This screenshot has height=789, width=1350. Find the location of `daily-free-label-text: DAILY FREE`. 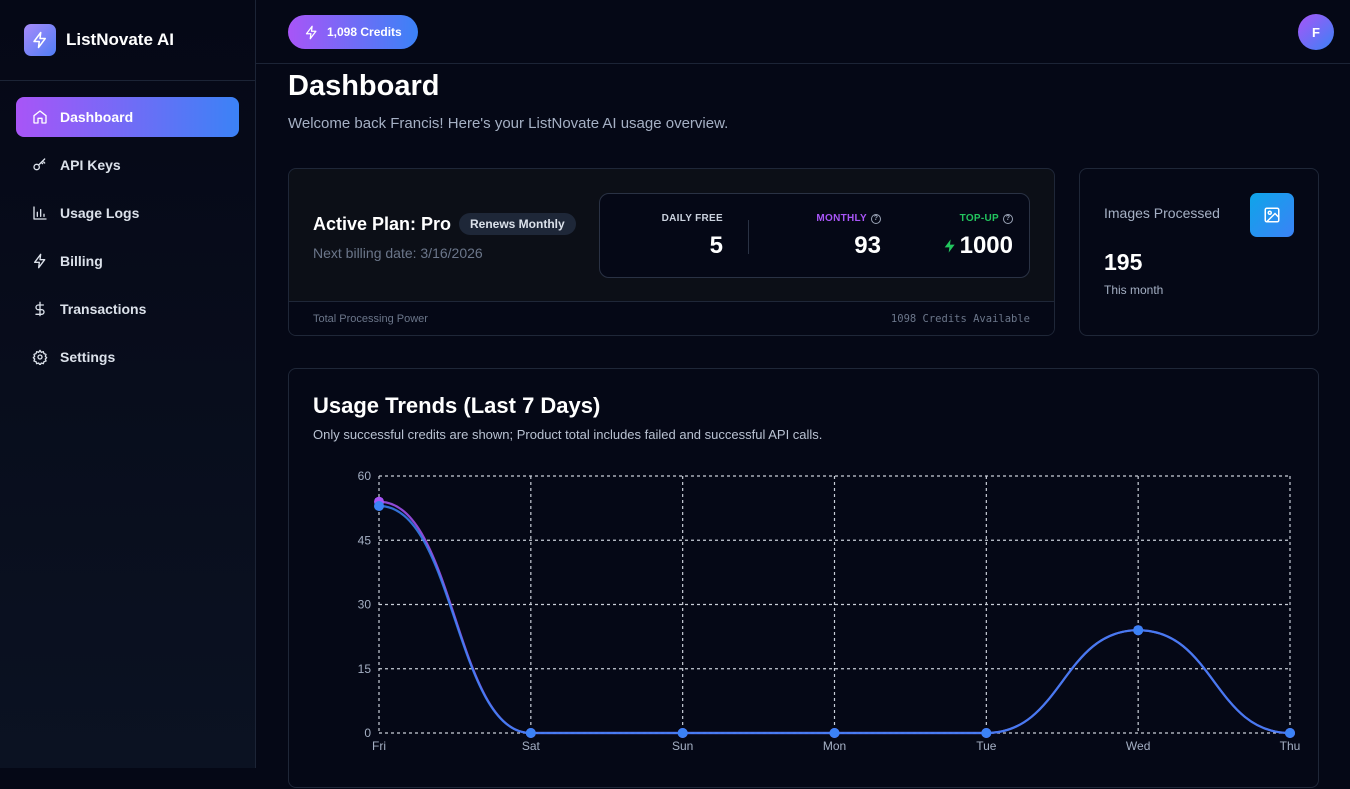

daily-free-label-text: DAILY FREE is located at coordinates (692, 218).